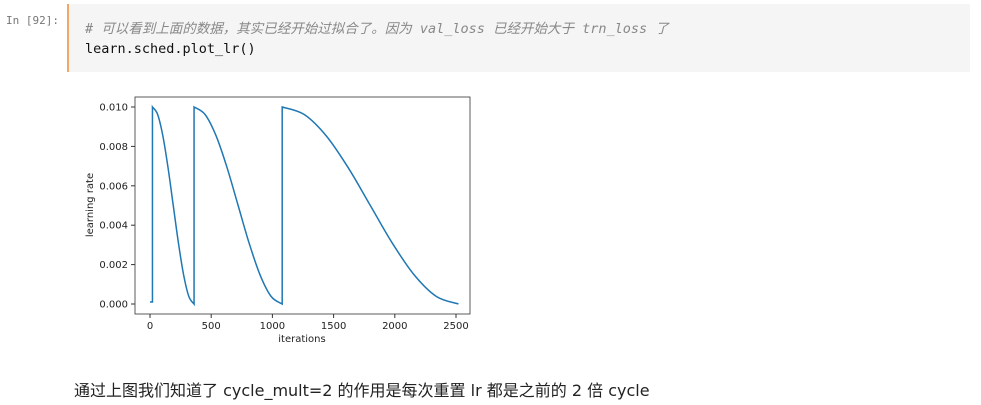 The height and width of the screenshot is (405, 981). What do you see at coordinates (301, 339) in the screenshot?
I see `x-axis-label: iterations` at bounding box center [301, 339].